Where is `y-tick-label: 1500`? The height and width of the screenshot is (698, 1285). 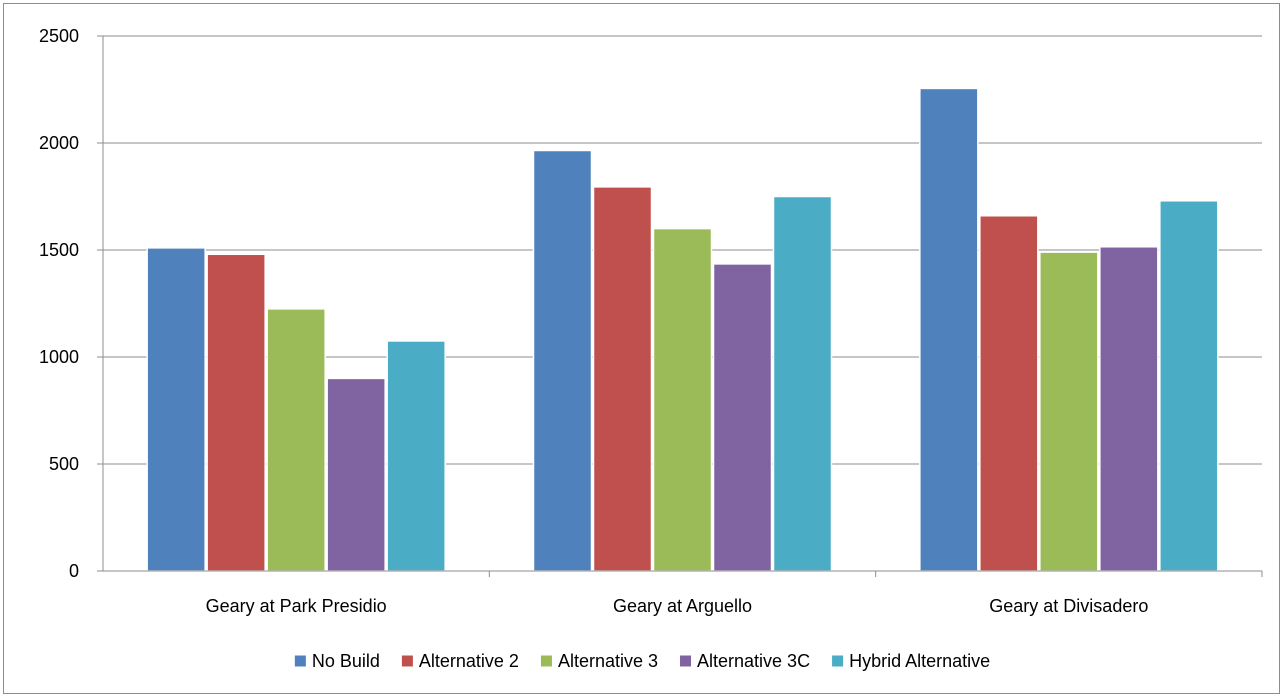
y-tick-label: 1500 is located at coordinates (59, 250).